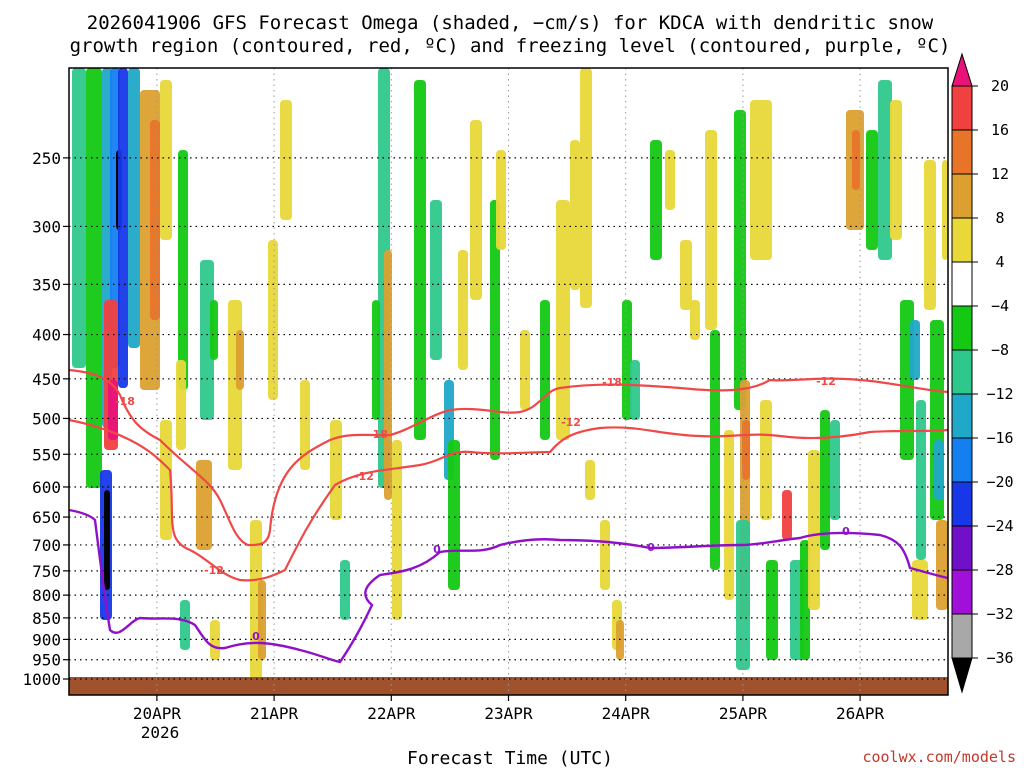 This screenshot has width=1024, height=768. I want to click on x-tick-label: 26APR, so click(860, 713).